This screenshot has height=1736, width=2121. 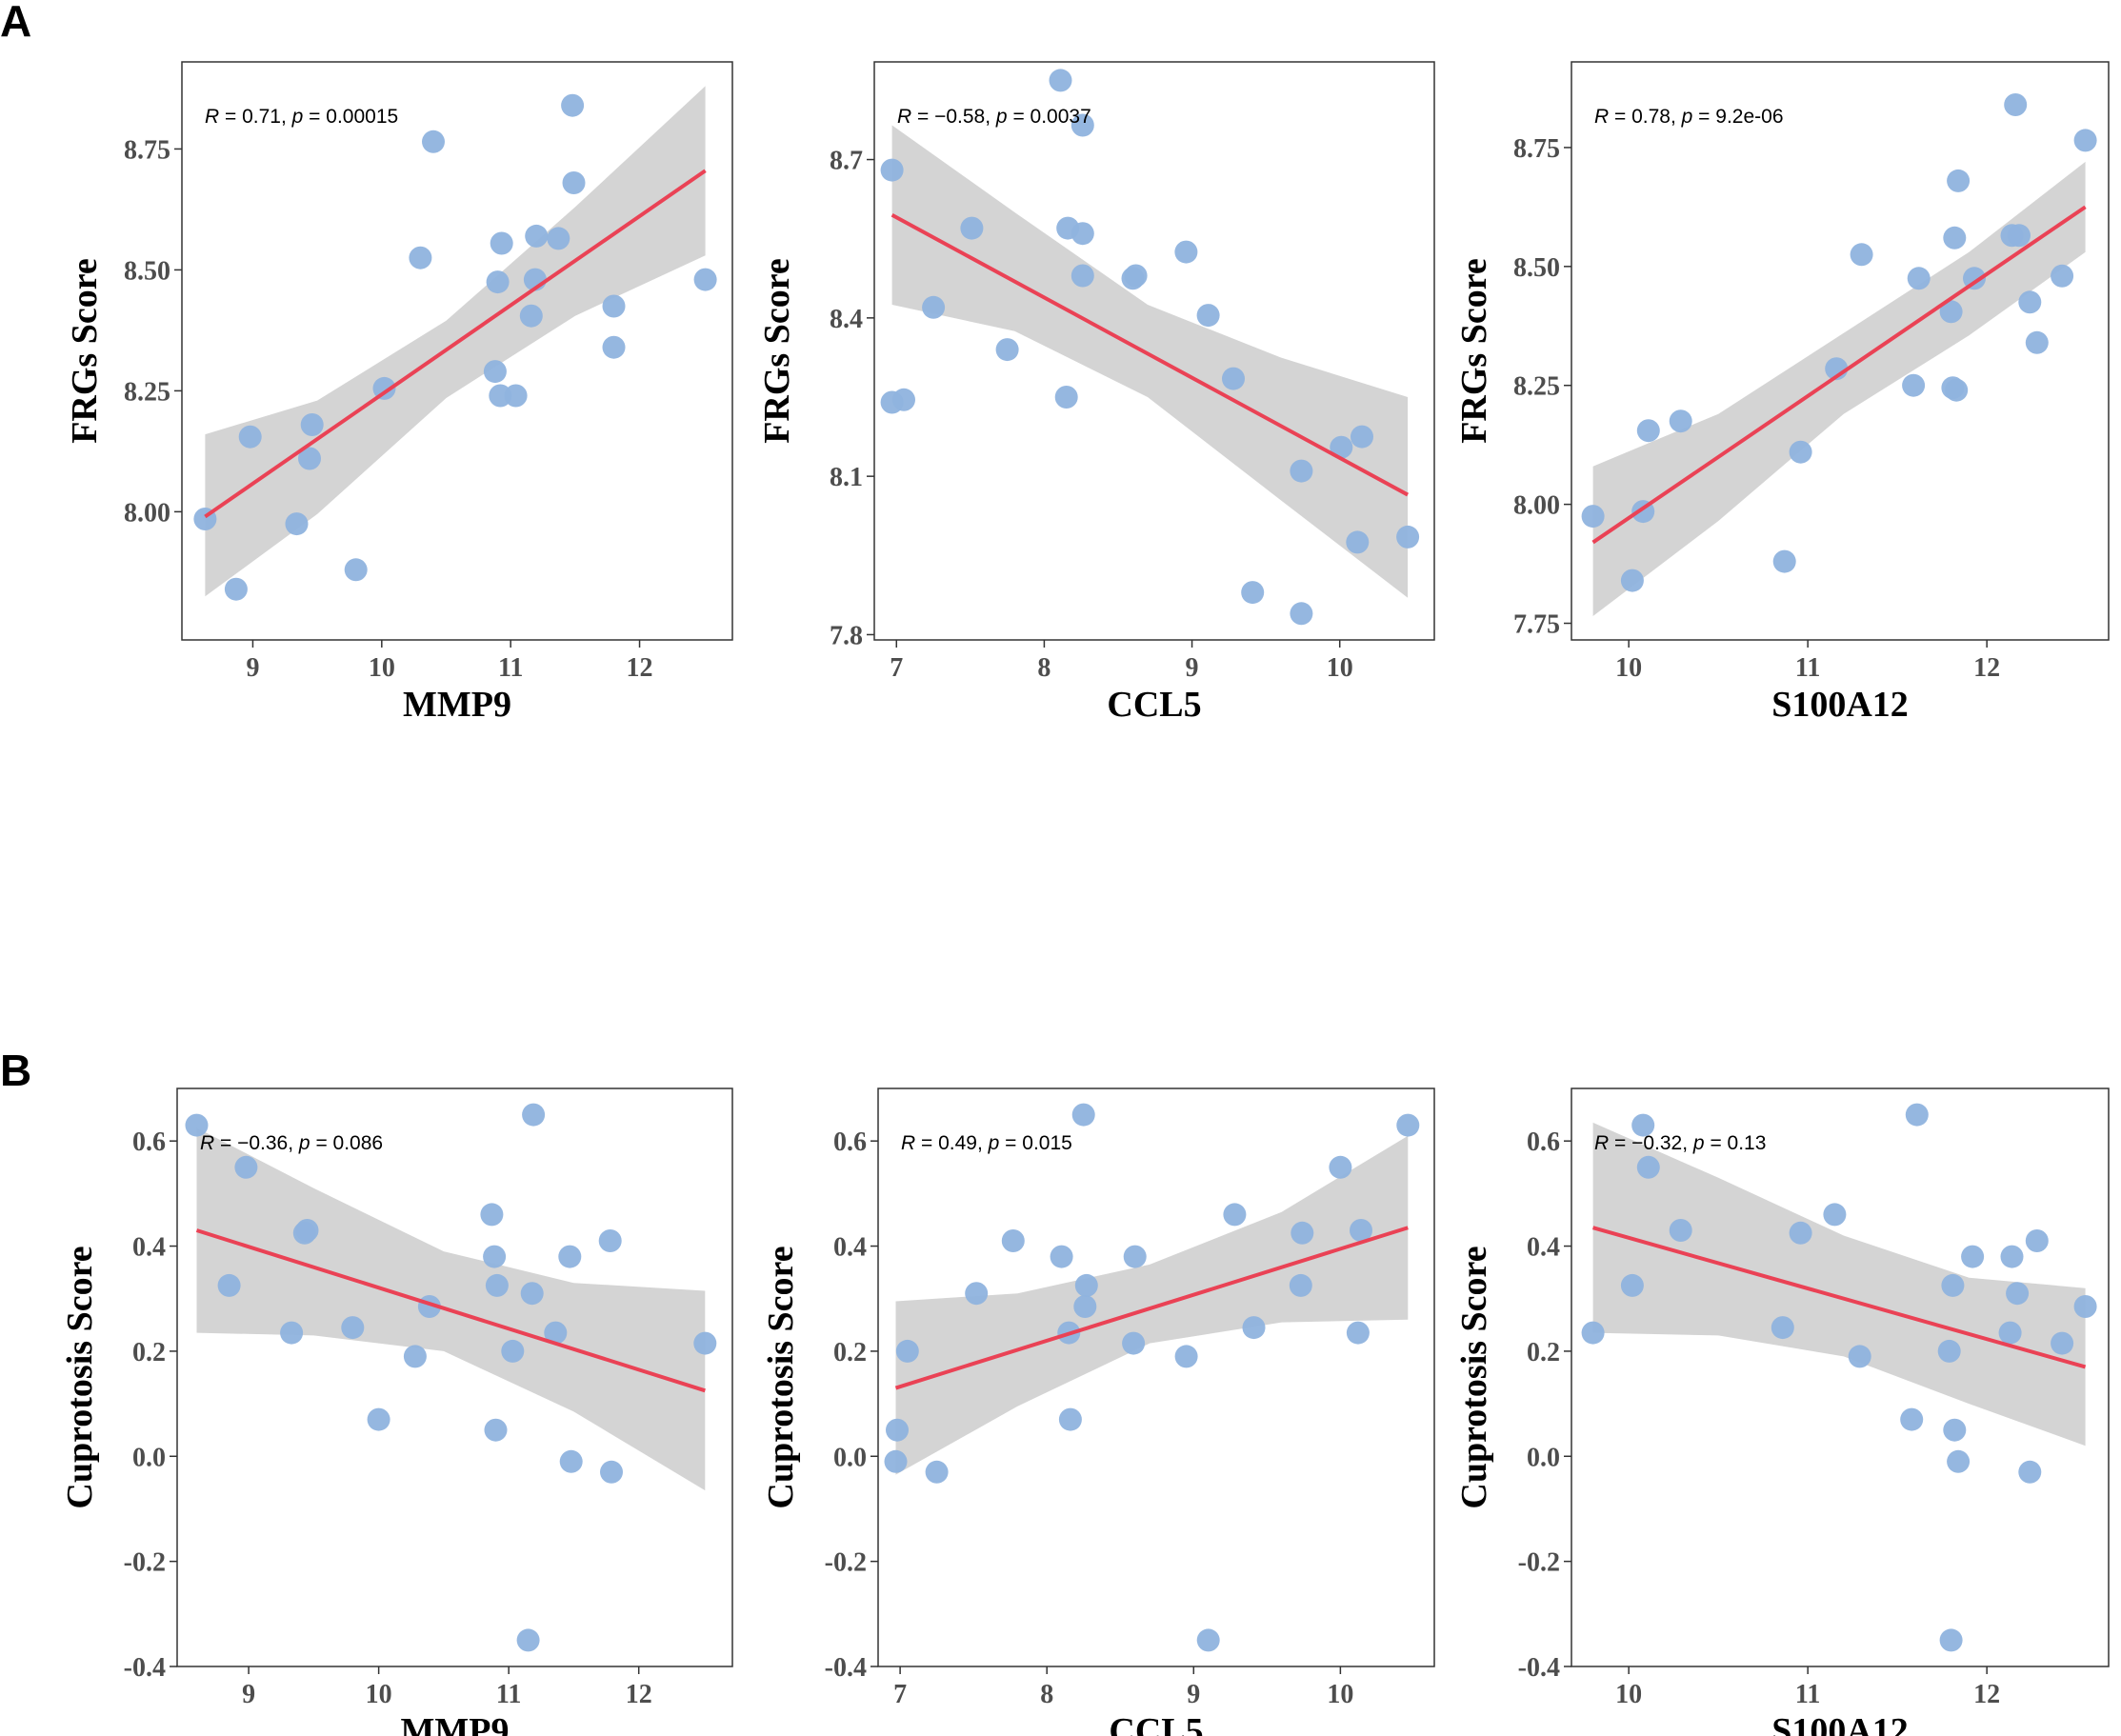 What do you see at coordinates (149, 1352) in the screenshot?
I see `chart3-ytick-label-3: 0.2` at bounding box center [149, 1352].